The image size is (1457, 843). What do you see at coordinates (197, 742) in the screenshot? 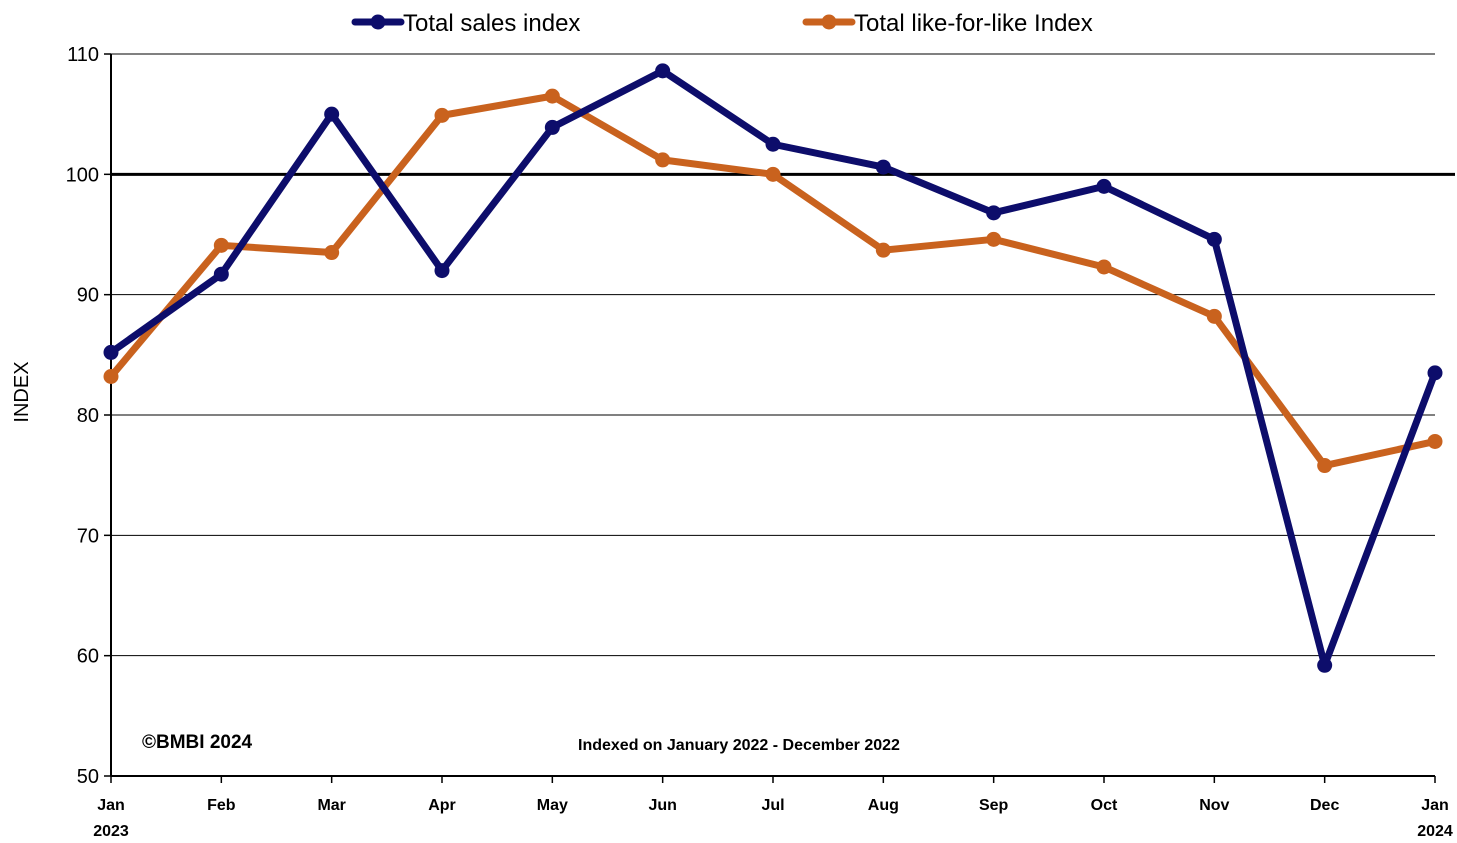
I see `copyright-annotation: ©BMBI 2024` at bounding box center [197, 742].